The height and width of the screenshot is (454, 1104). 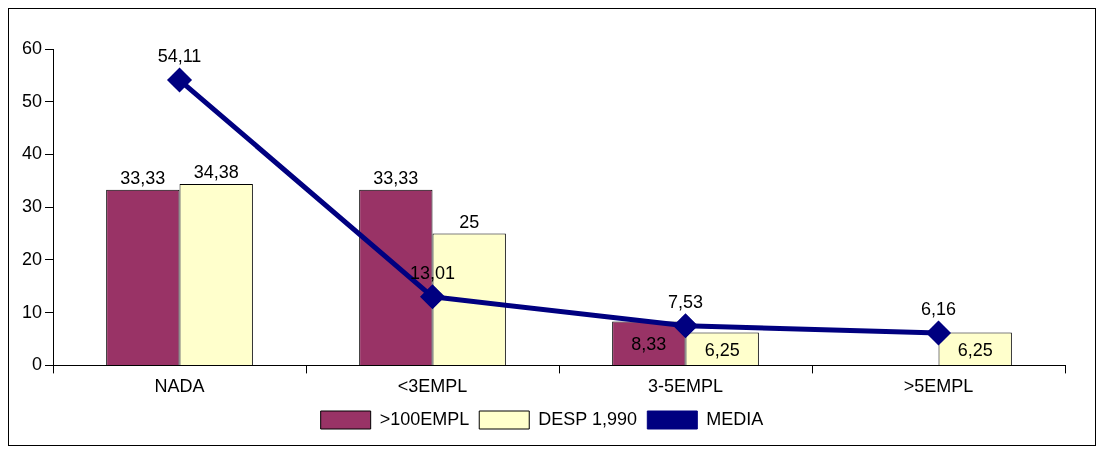 What do you see at coordinates (179, 56) in the screenshot?
I see `data-label: 54,11` at bounding box center [179, 56].